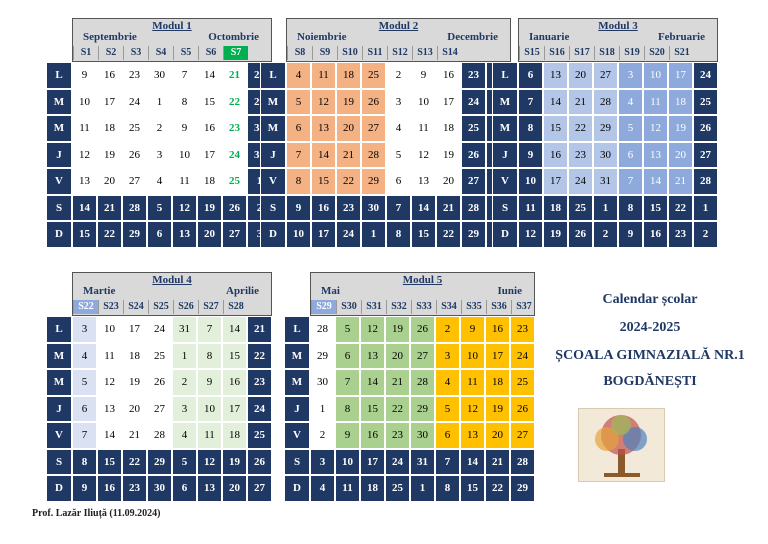  What do you see at coordinates (650, 355) in the screenshot?
I see `school-name: ȘCOALA GIMNAZIALĂ NR.1` at bounding box center [650, 355].